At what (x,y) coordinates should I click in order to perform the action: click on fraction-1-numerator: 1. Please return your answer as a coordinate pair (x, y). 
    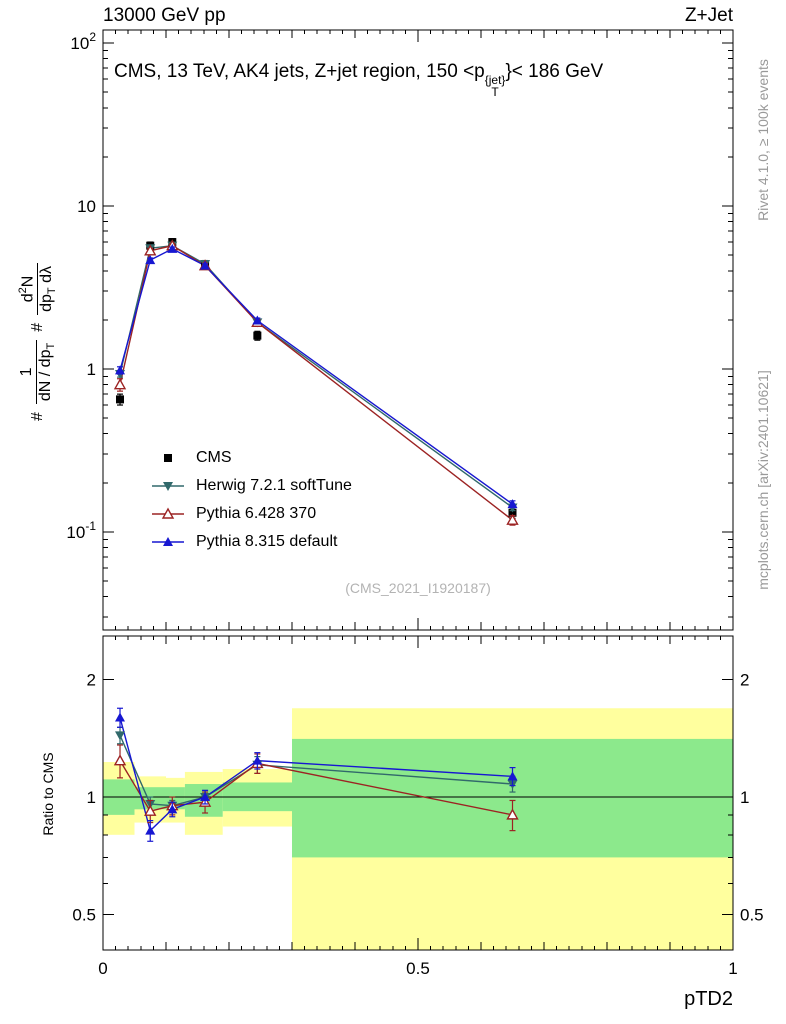
    Looking at the image, I should click on (27, 372).